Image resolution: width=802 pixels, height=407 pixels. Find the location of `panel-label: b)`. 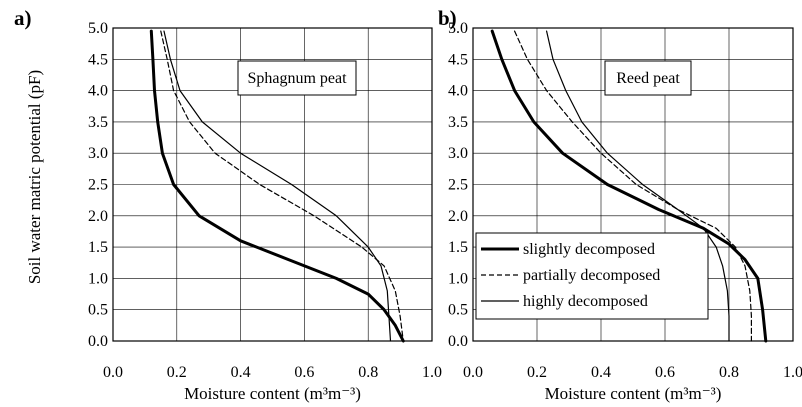

panel-label: b) is located at coordinates (447, 18).